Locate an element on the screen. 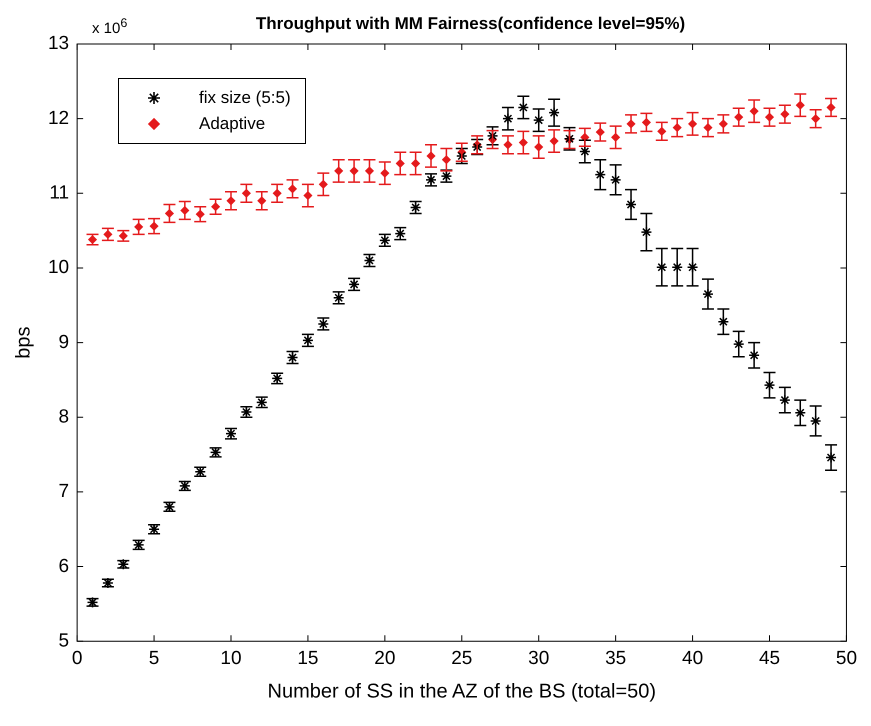 This screenshot has height=726, width=871. x-axis-title: Number of SS in the AZ of the BS (total=50) is located at coordinates (462, 691).